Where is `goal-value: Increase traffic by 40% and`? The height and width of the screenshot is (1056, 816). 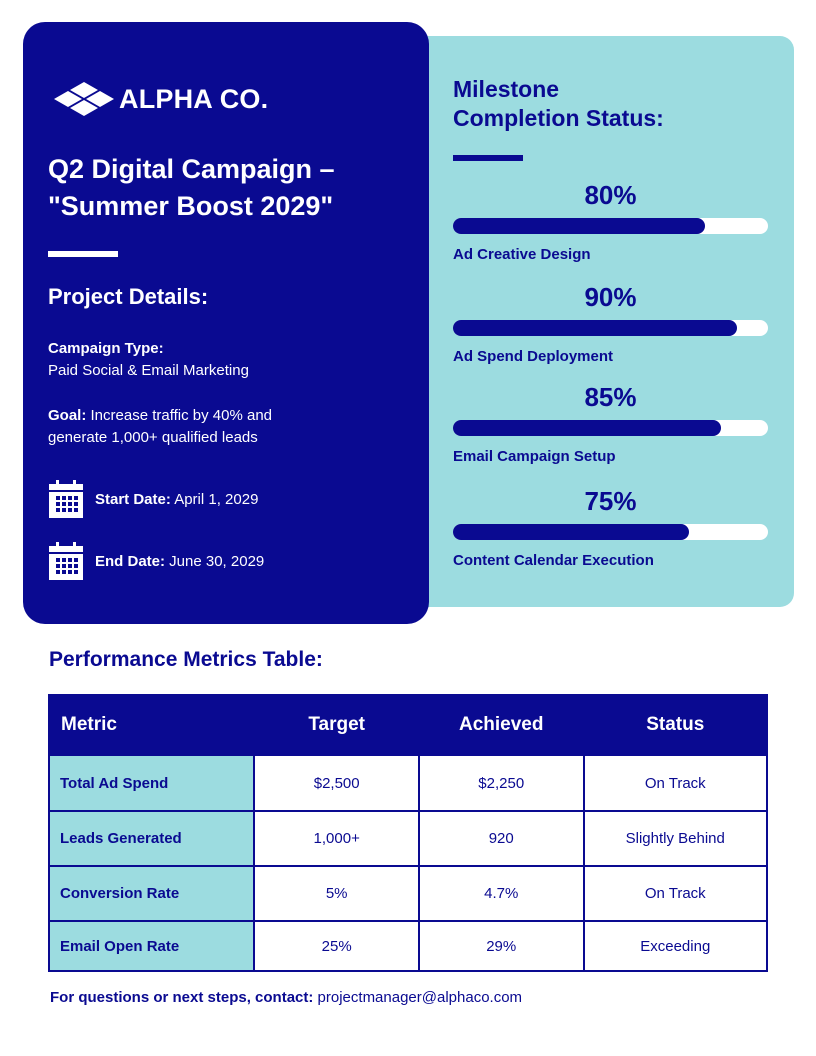 goal-value: Increase traffic by 40% and is located at coordinates (179, 415).